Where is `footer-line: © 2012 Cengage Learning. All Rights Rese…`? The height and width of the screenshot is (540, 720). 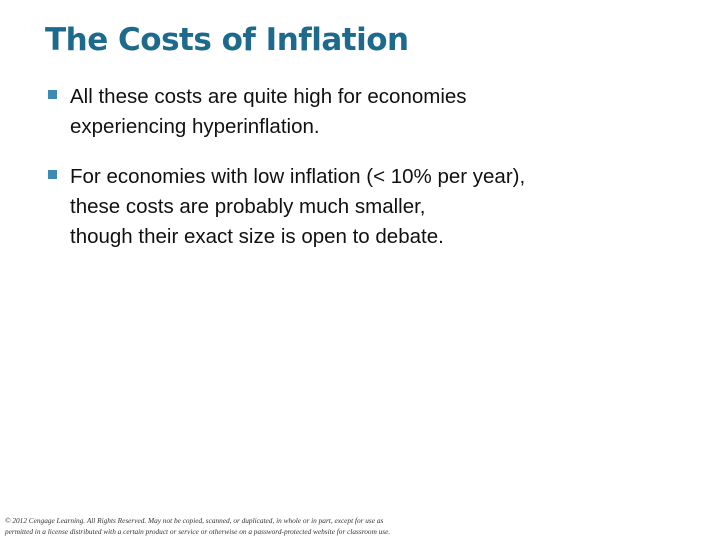
footer-line: © 2012 Cengage Learning. All Rights Rese… is located at coordinates (194, 520).